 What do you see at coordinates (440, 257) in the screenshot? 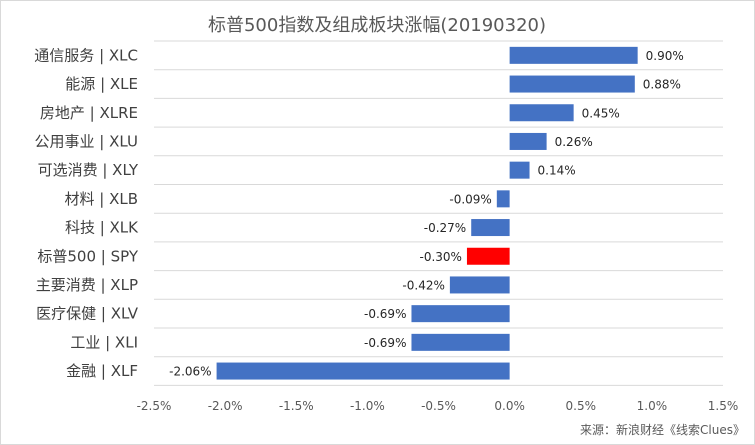
I see `value-label: -0.30%` at bounding box center [440, 257].